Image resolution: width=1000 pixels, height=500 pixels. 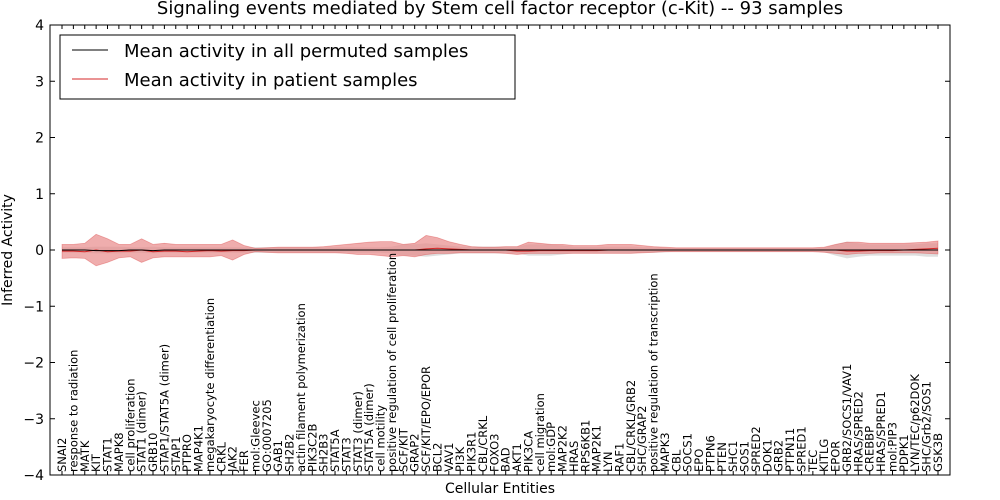 What do you see at coordinates (802, 449) in the screenshot?
I see `x-tick-label: SPRED1` at bounding box center [802, 449].